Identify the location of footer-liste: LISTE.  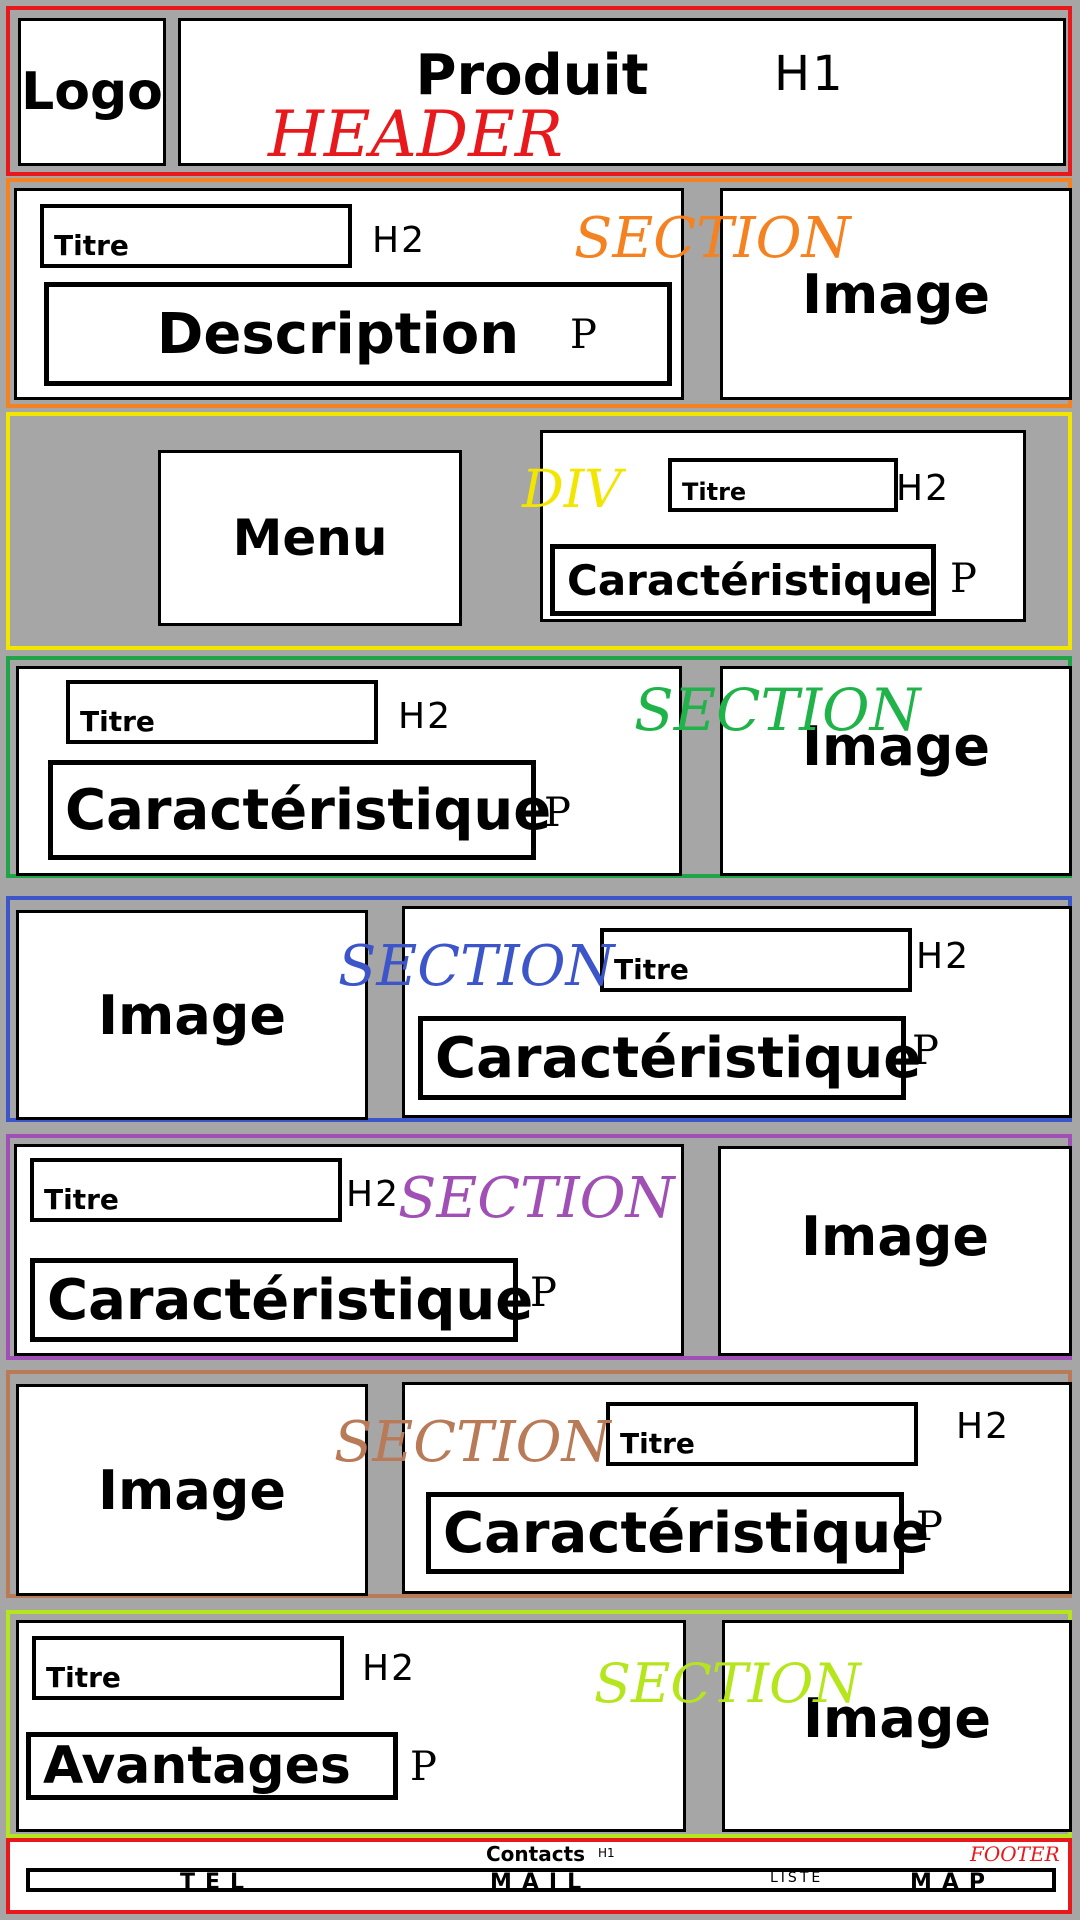
(797, 1878).